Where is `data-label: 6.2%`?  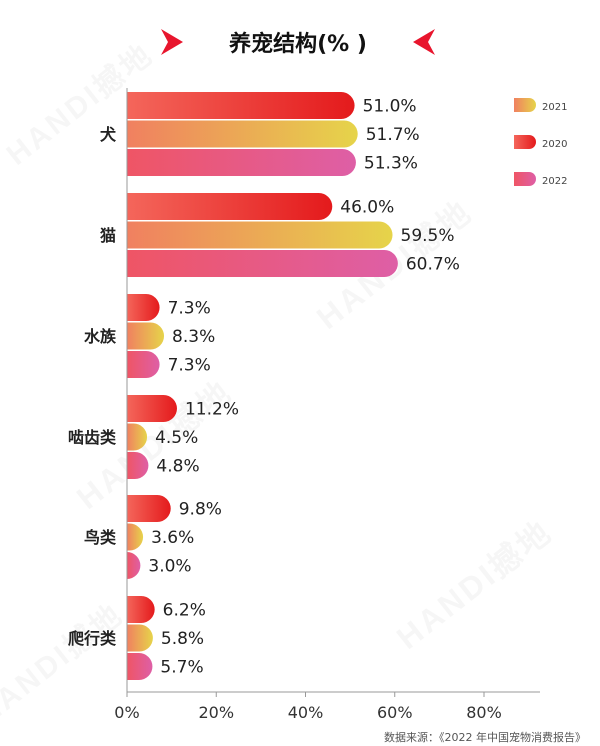 data-label: 6.2% is located at coordinates (184, 611).